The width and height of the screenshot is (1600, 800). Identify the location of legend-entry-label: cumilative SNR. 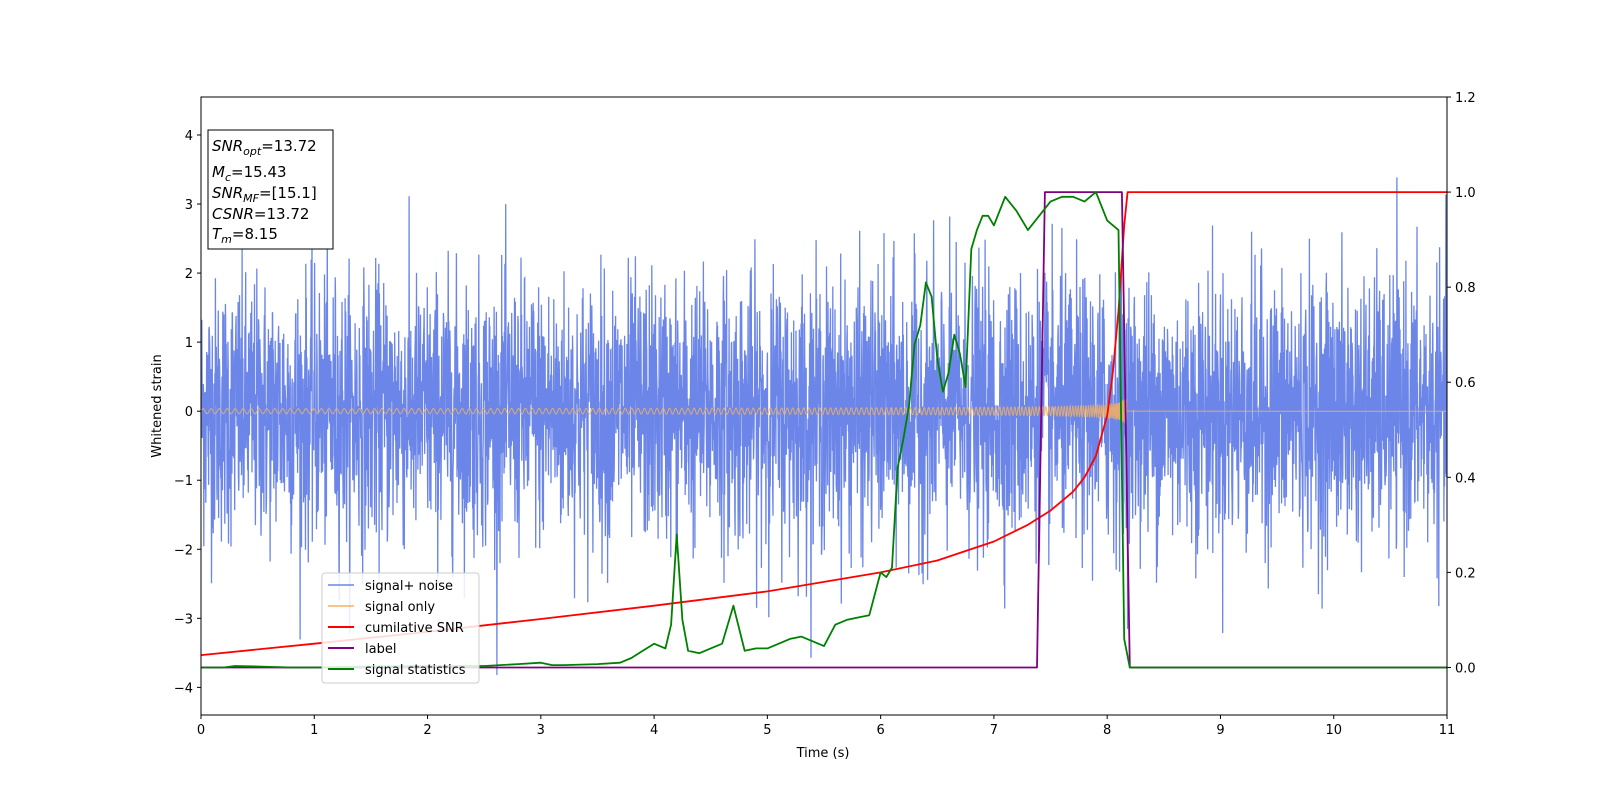
(414, 628).